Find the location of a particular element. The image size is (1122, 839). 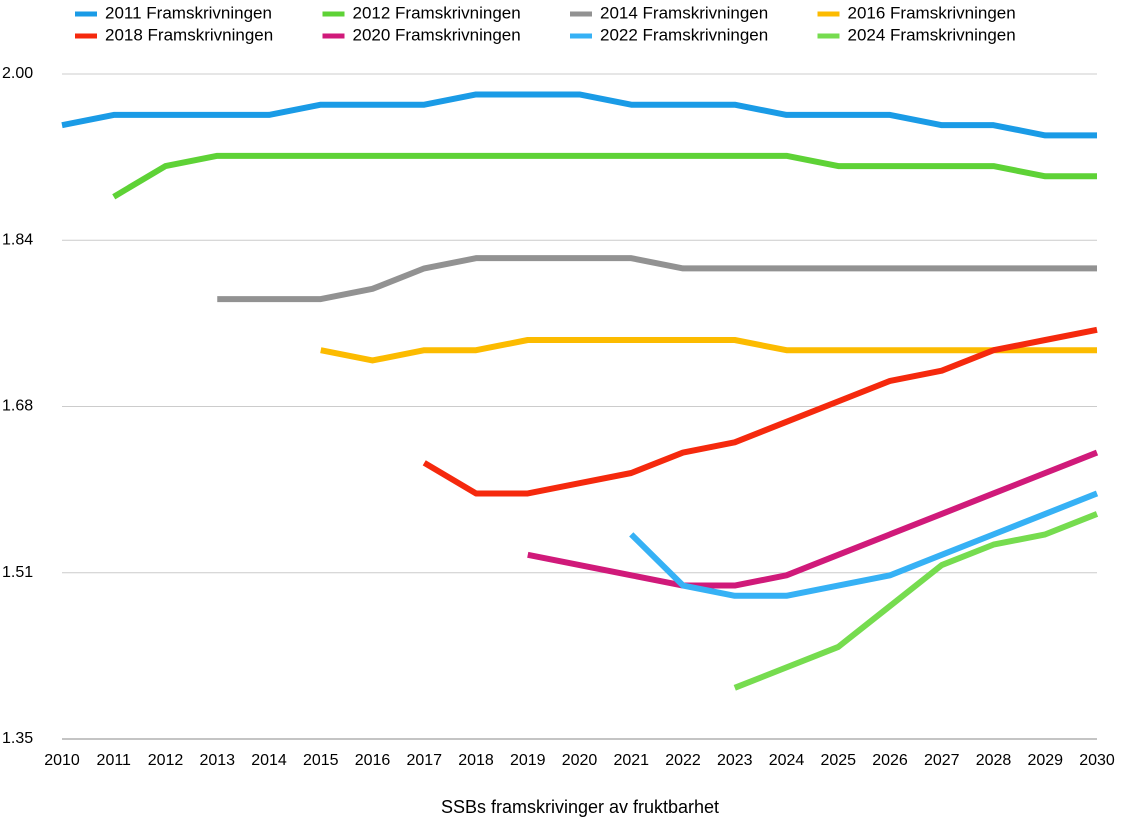

y-tick-label: 2.00 is located at coordinates (17, 73).